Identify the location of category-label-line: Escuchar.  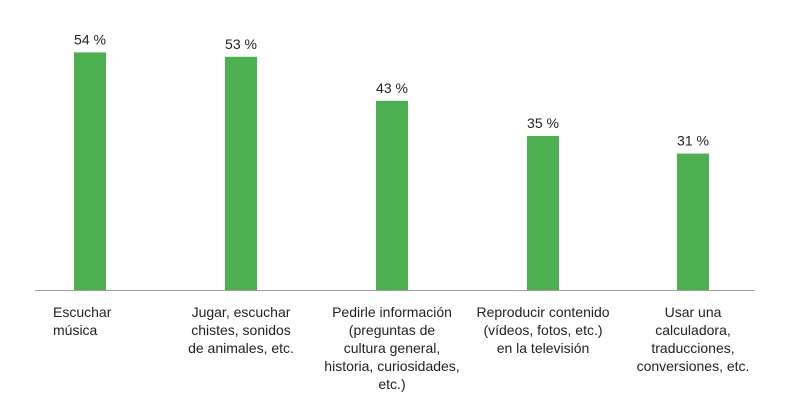
(82, 312).